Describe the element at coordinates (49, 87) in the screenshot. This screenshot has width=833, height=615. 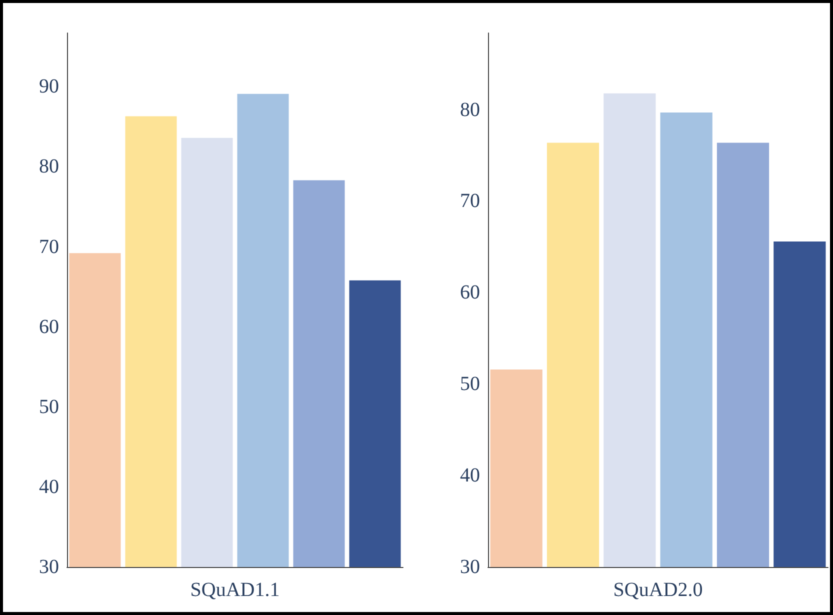
I see `y-tick-label: 90` at that location.